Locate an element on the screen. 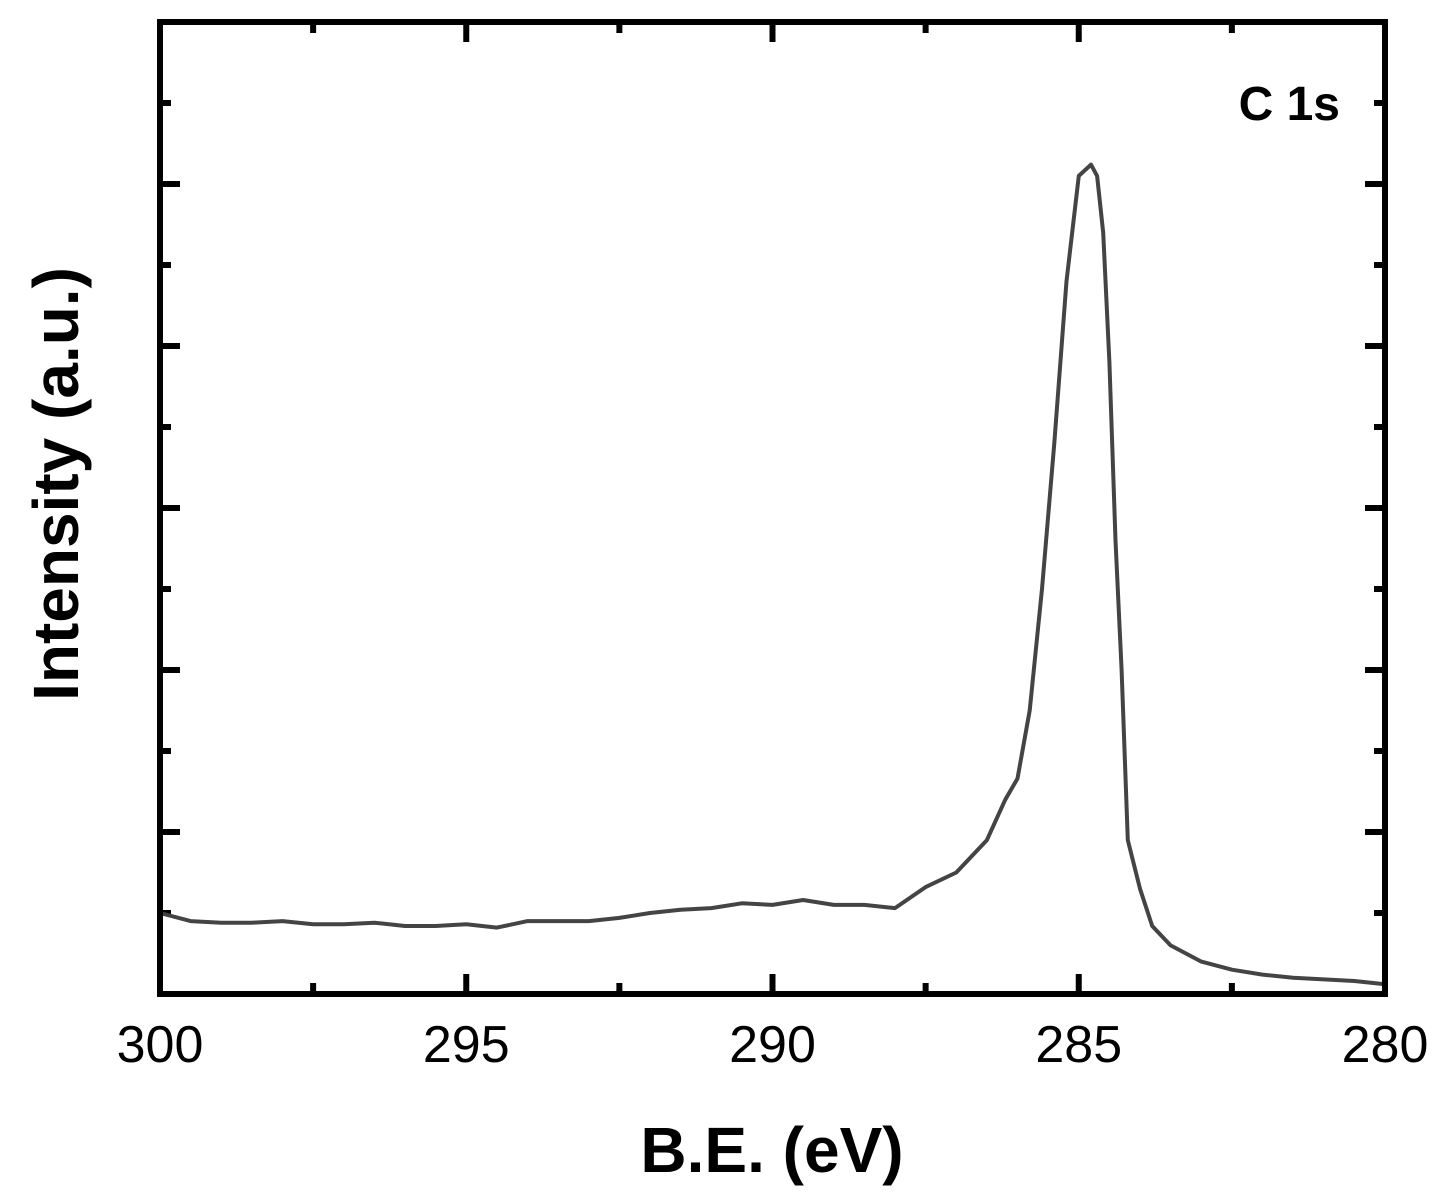  y-axis-title: Intensity (a.u.) is located at coordinates (56, 484).